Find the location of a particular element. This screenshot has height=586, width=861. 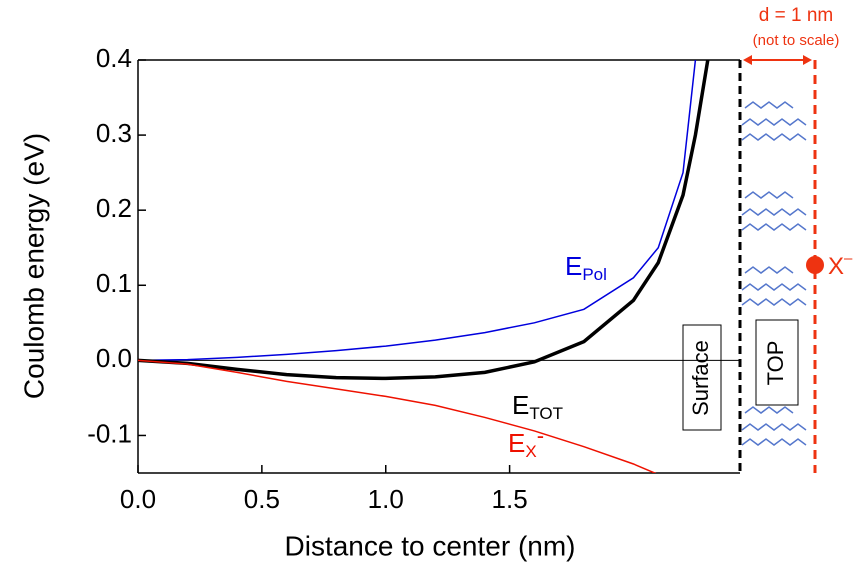

scale-note: (not to scale) is located at coordinates (796, 40).